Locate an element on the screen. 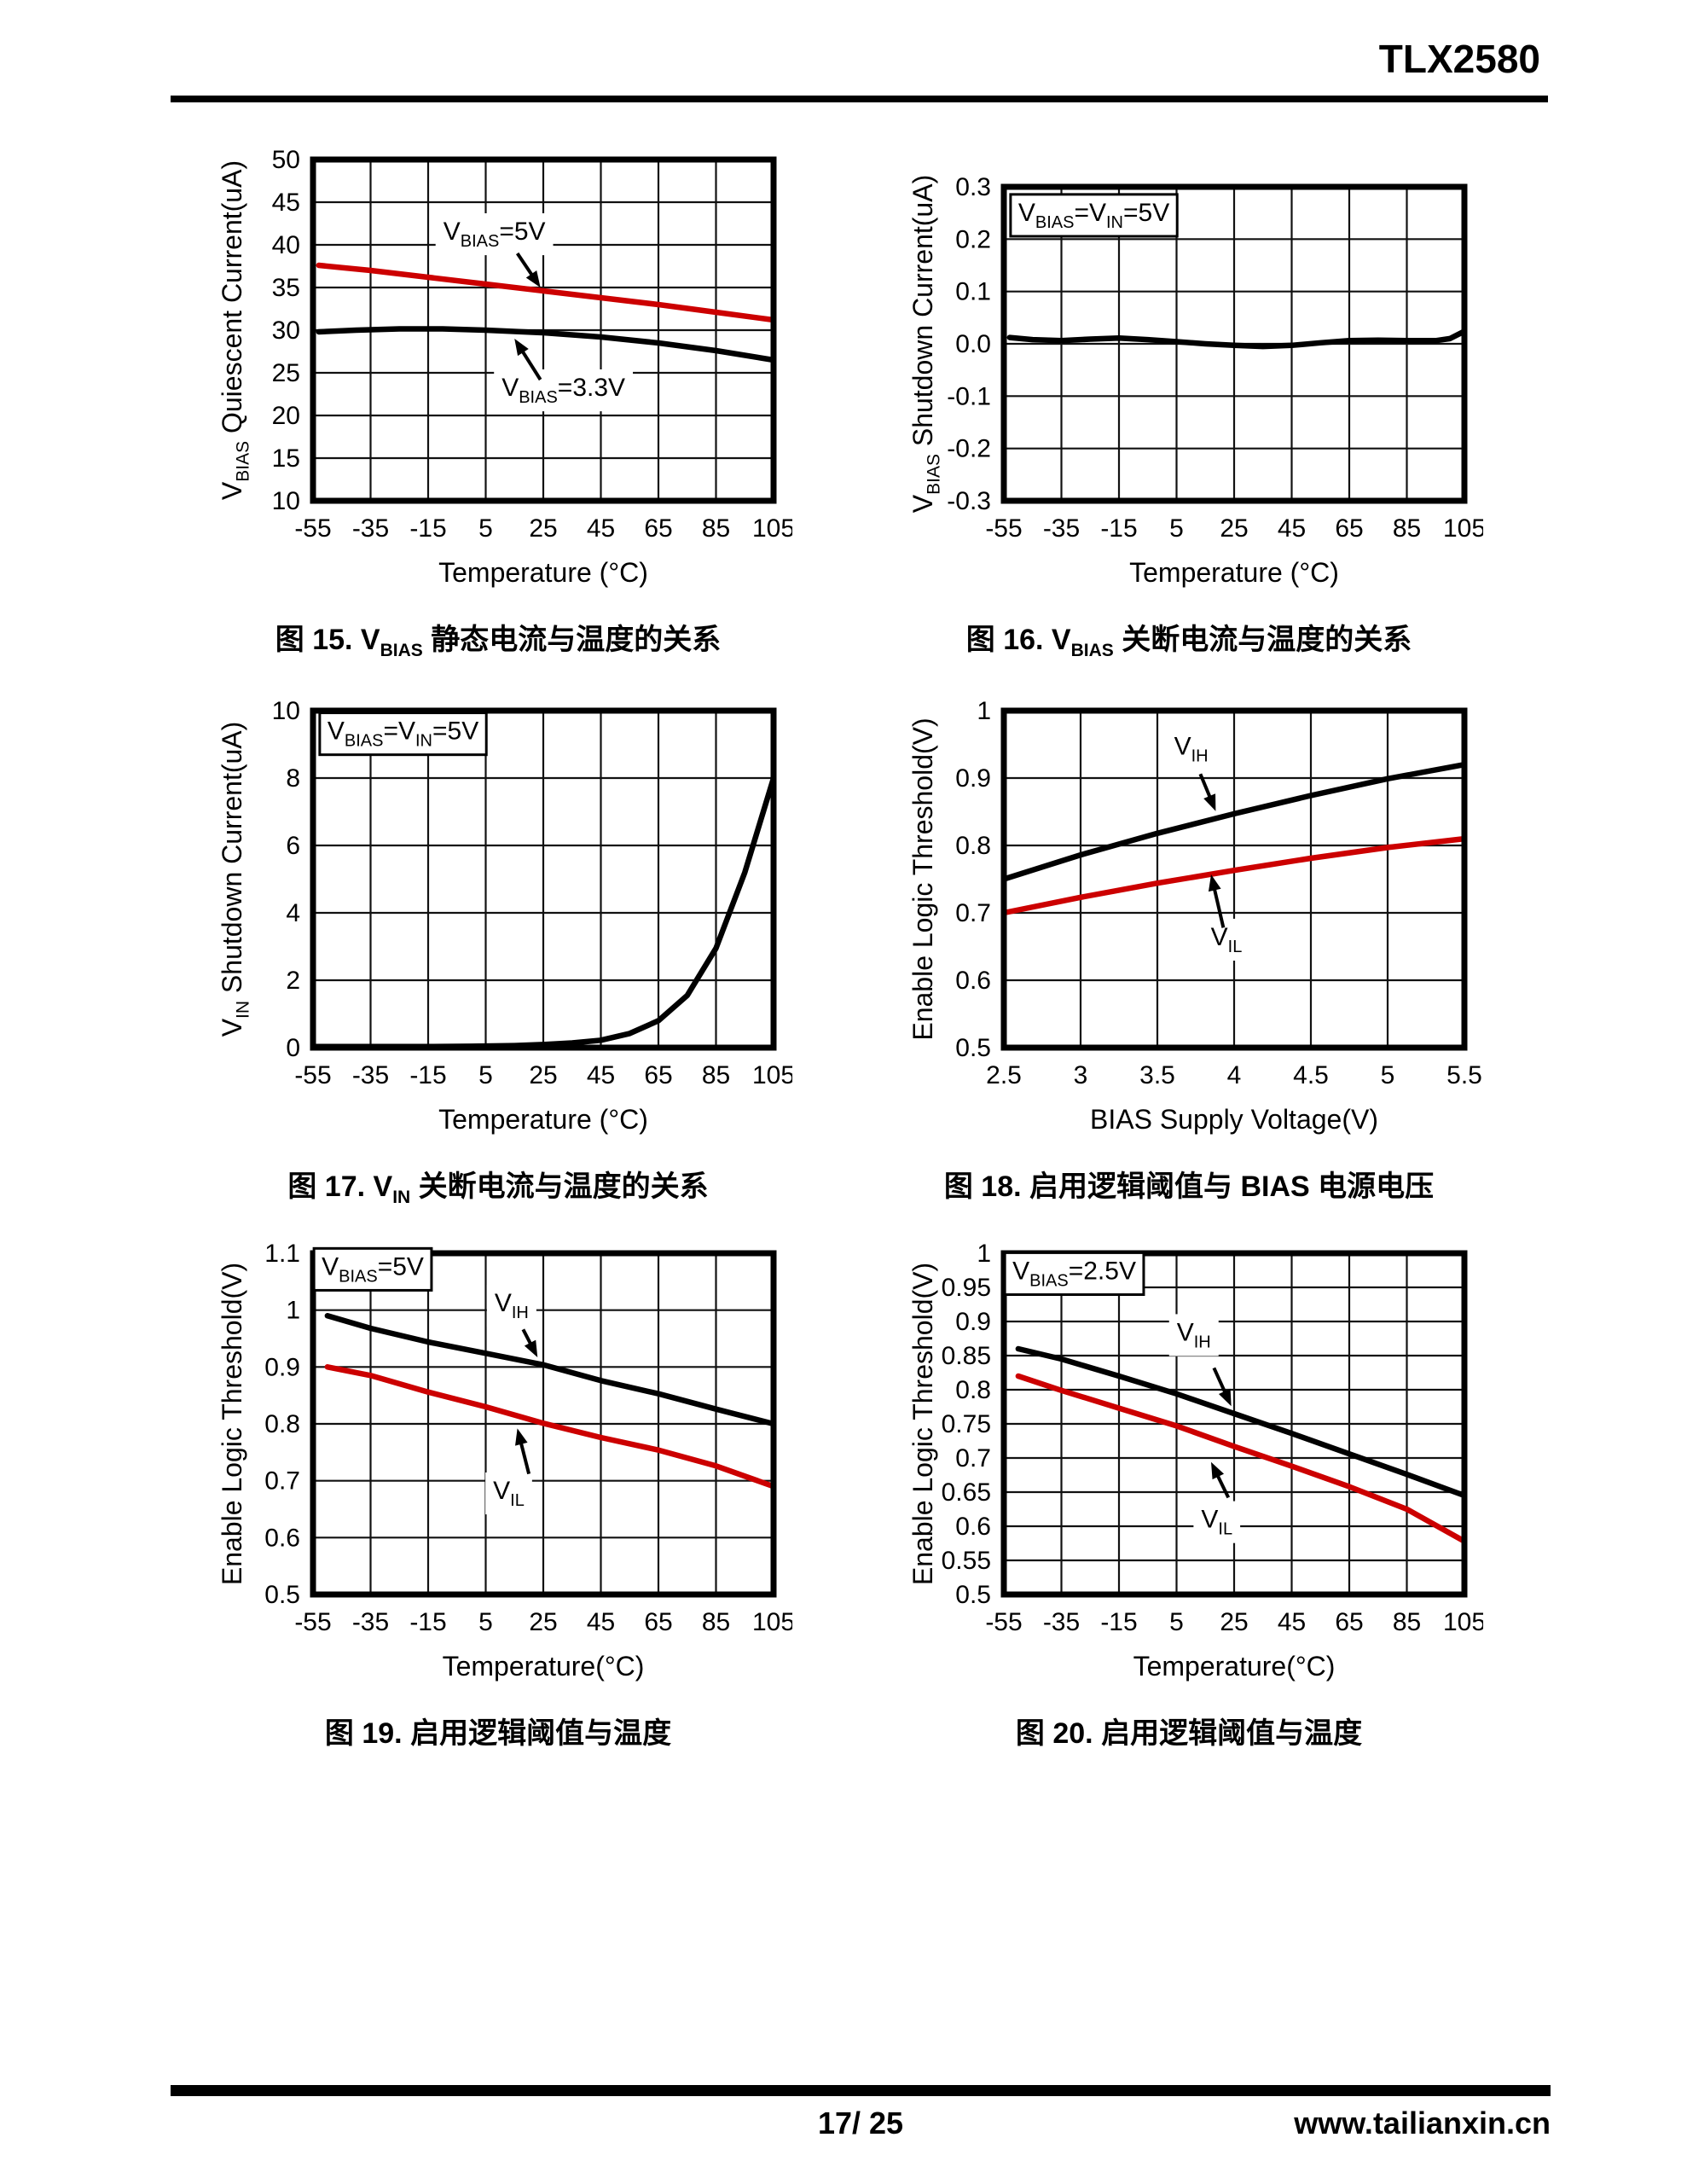 The image size is (1687, 2184). svg-text: 15 is located at coordinates (286, 459).